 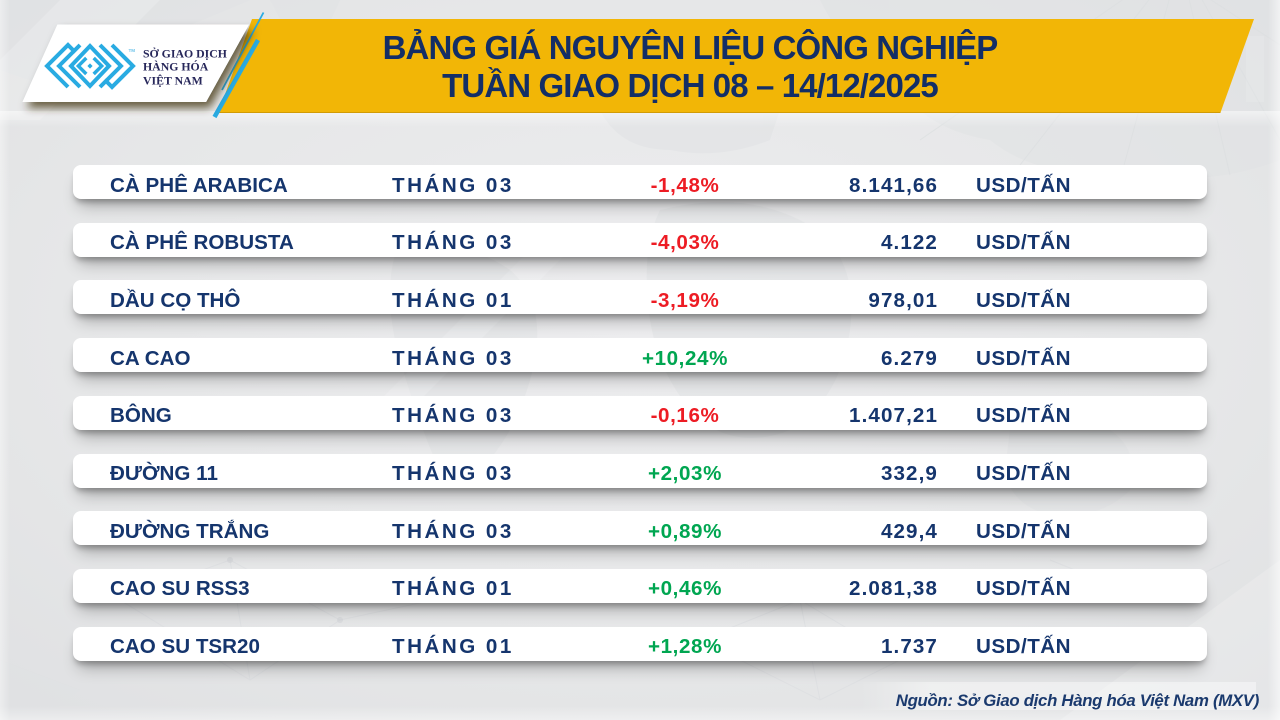 What do you see at coordinates (173, 81) in the screenshot?
I see `svg-text: VIỆT NAM` at bounding box center [173, 81].